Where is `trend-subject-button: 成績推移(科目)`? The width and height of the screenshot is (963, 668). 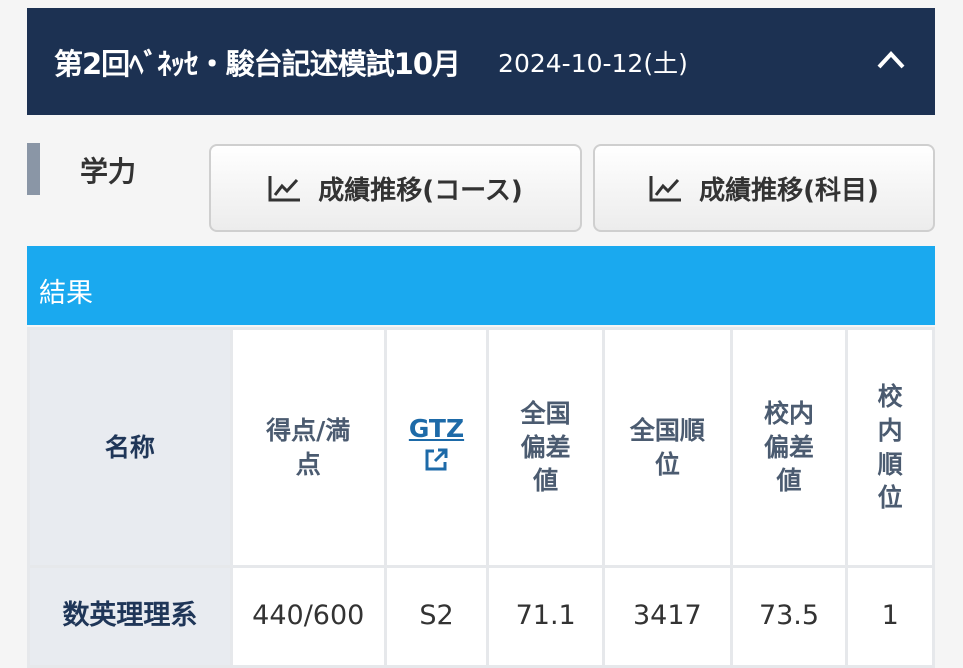 trend-subject-button: 成績推移(科目) is located at coordinates (764, 188).